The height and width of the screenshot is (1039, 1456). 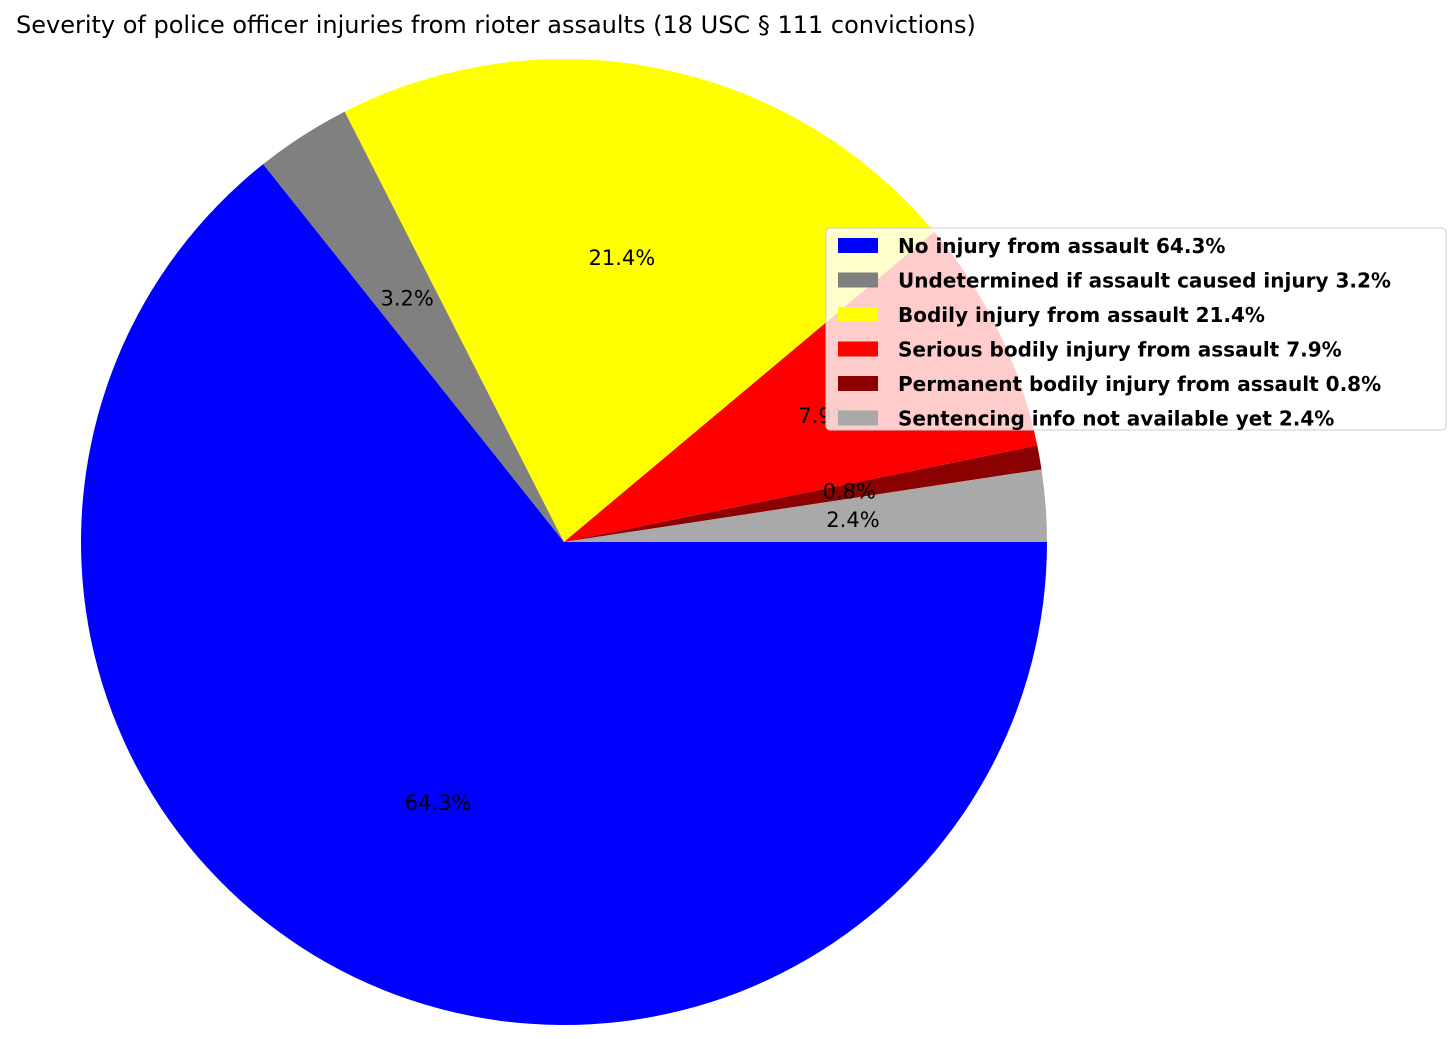 I want to click on legend-swatch-permanent-bodily-injury-from-assault, so click(x=858, y=383).